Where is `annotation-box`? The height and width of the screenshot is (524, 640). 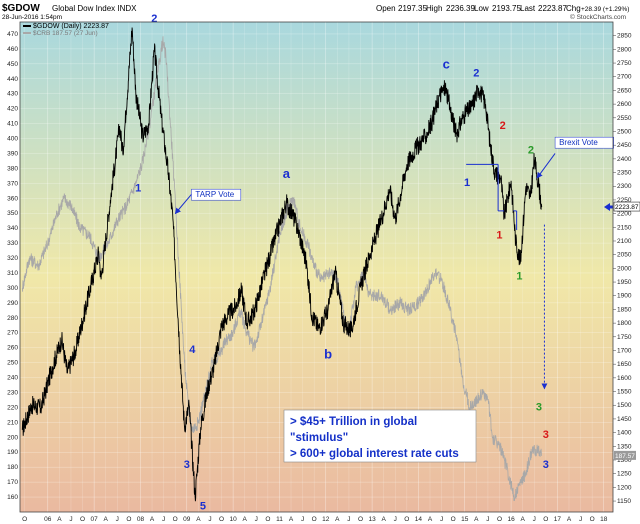
annotation-box is located at coordinates (584, 142).